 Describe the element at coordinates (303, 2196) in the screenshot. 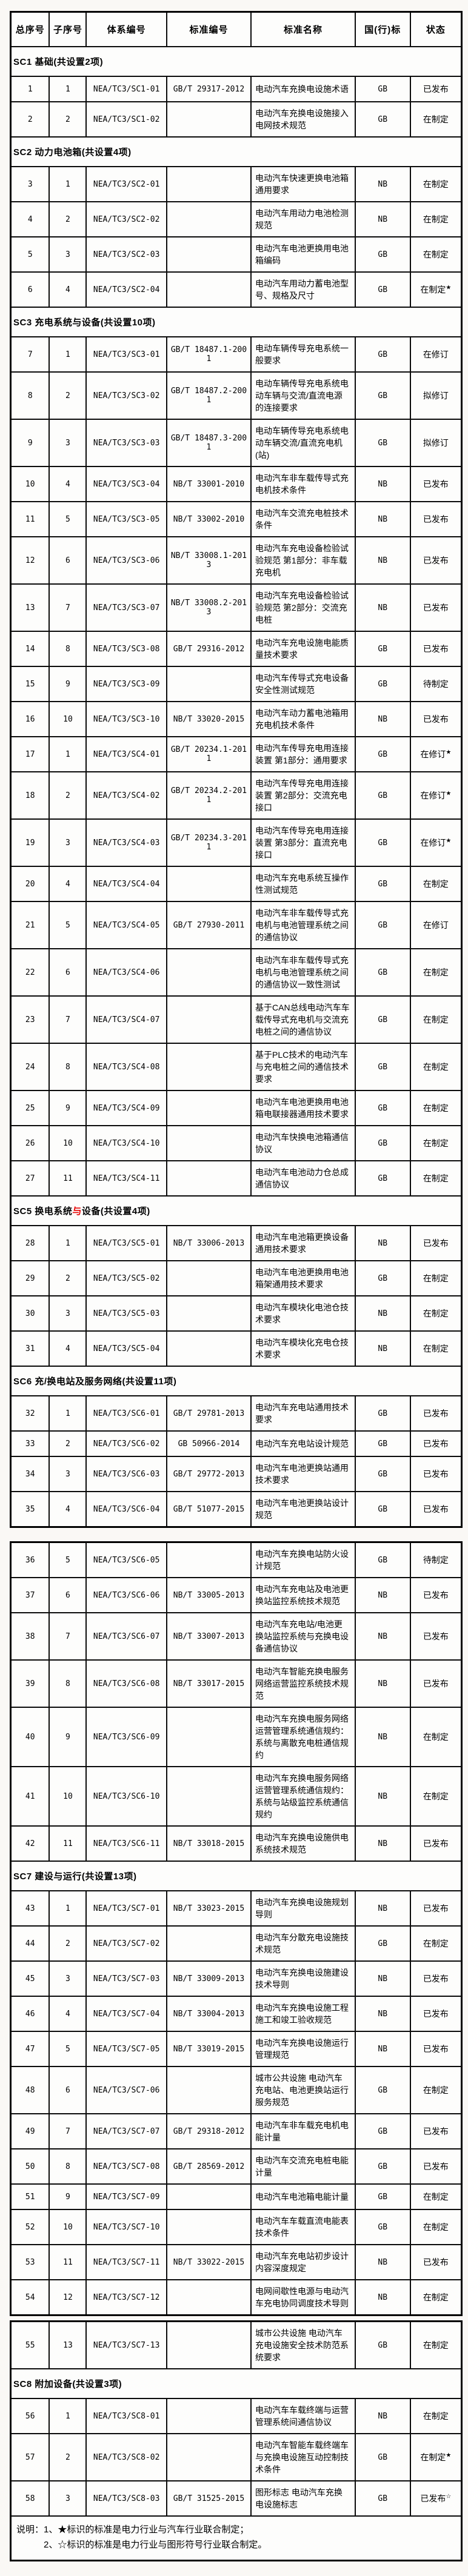

I see `cell-standard-name: 电动汽车电池箱电能计量` at that location.